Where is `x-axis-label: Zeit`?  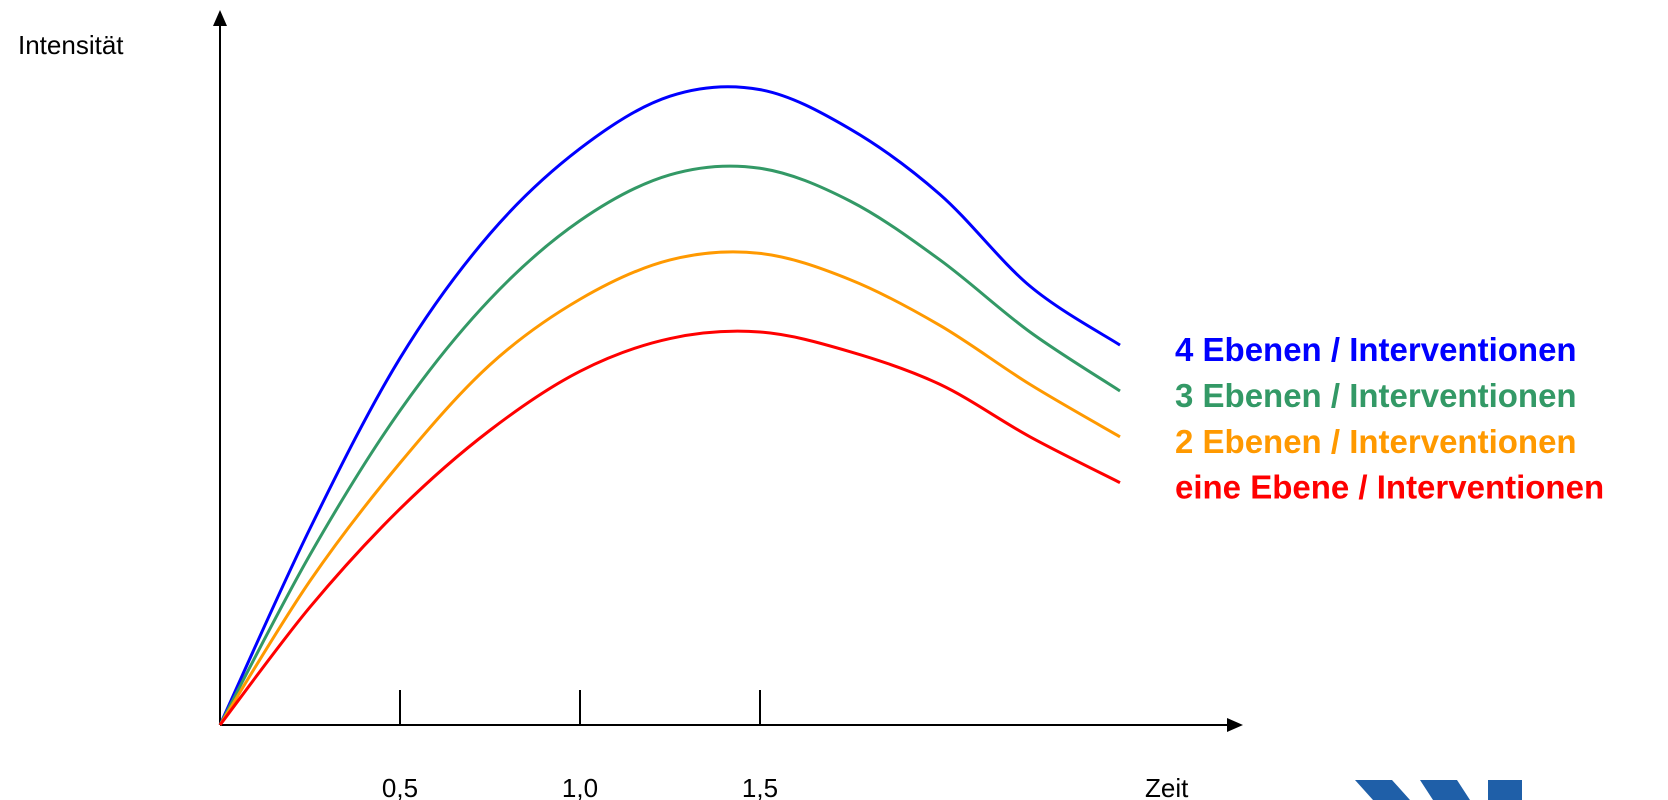 x-axis-label: Zeit is located at coordinates (1167, 786).